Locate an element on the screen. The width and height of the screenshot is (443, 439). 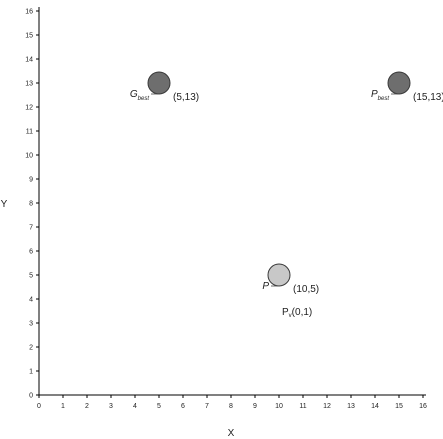
x-tick-label: 5 is located at coordinates (159, 406).